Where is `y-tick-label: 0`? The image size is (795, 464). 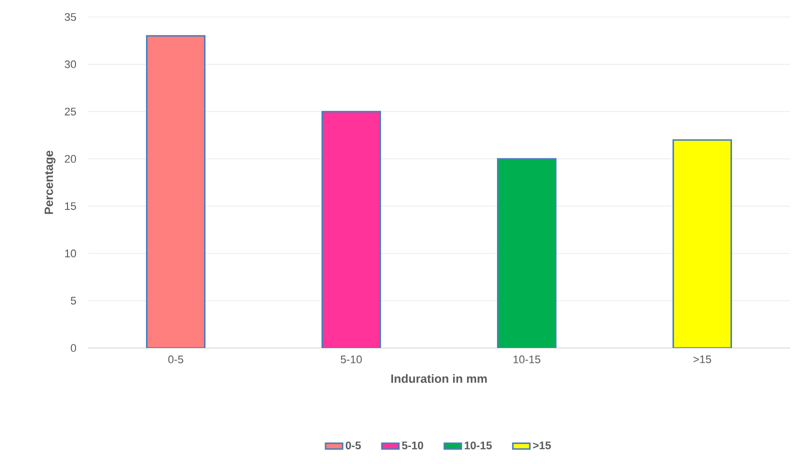 y-tick-label: 0 is located at coordinates (73, 348).